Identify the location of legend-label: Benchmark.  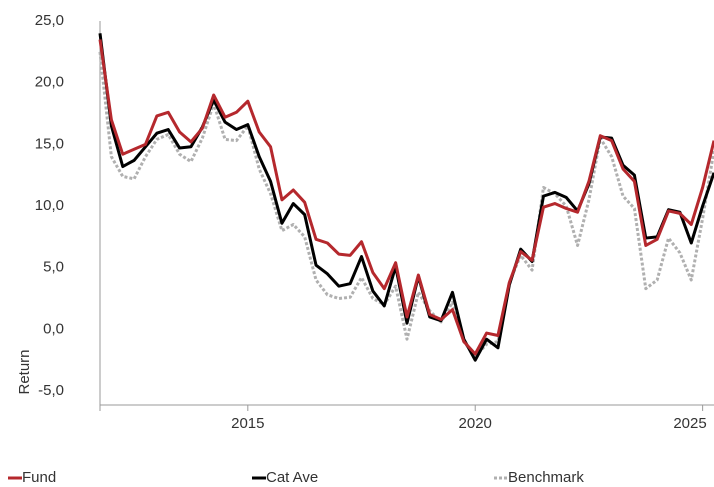
(546, 477).